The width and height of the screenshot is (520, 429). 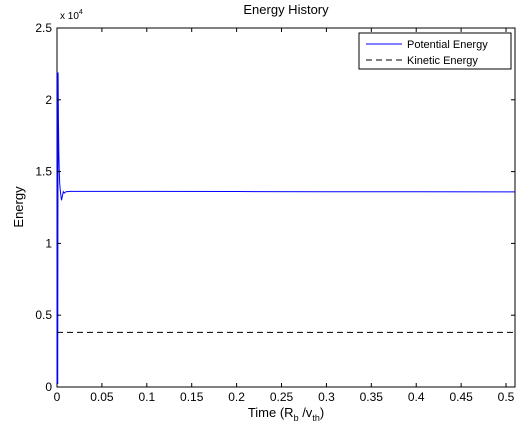 What do you see at coordinates (236, 397) in the screenshot?
I see `x-tick-label: 0.2` at bounding box center [236, 397].